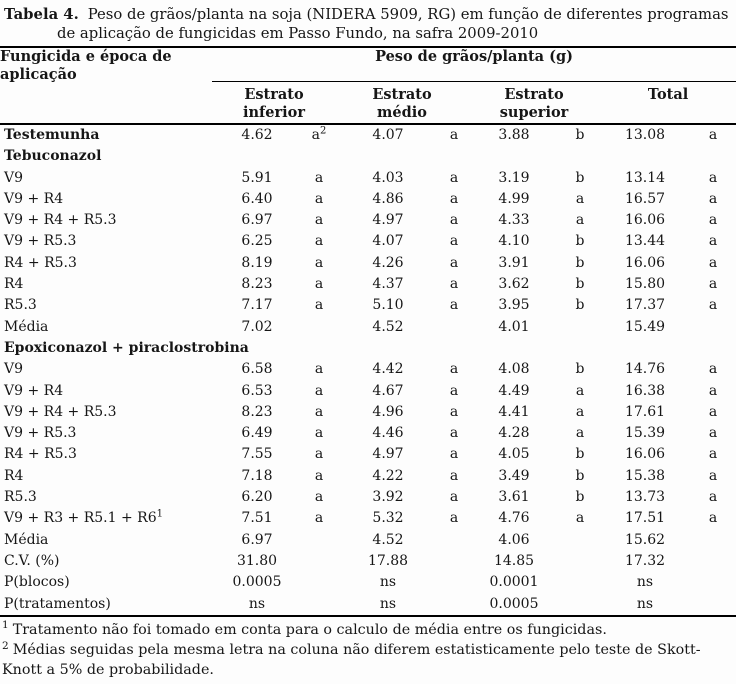 This screenshot has height=684, width=736. What do you see at coordinates (388, 497) in the screenshot?
I see `value-cell: 3.92` at bounding box center [388, 497].